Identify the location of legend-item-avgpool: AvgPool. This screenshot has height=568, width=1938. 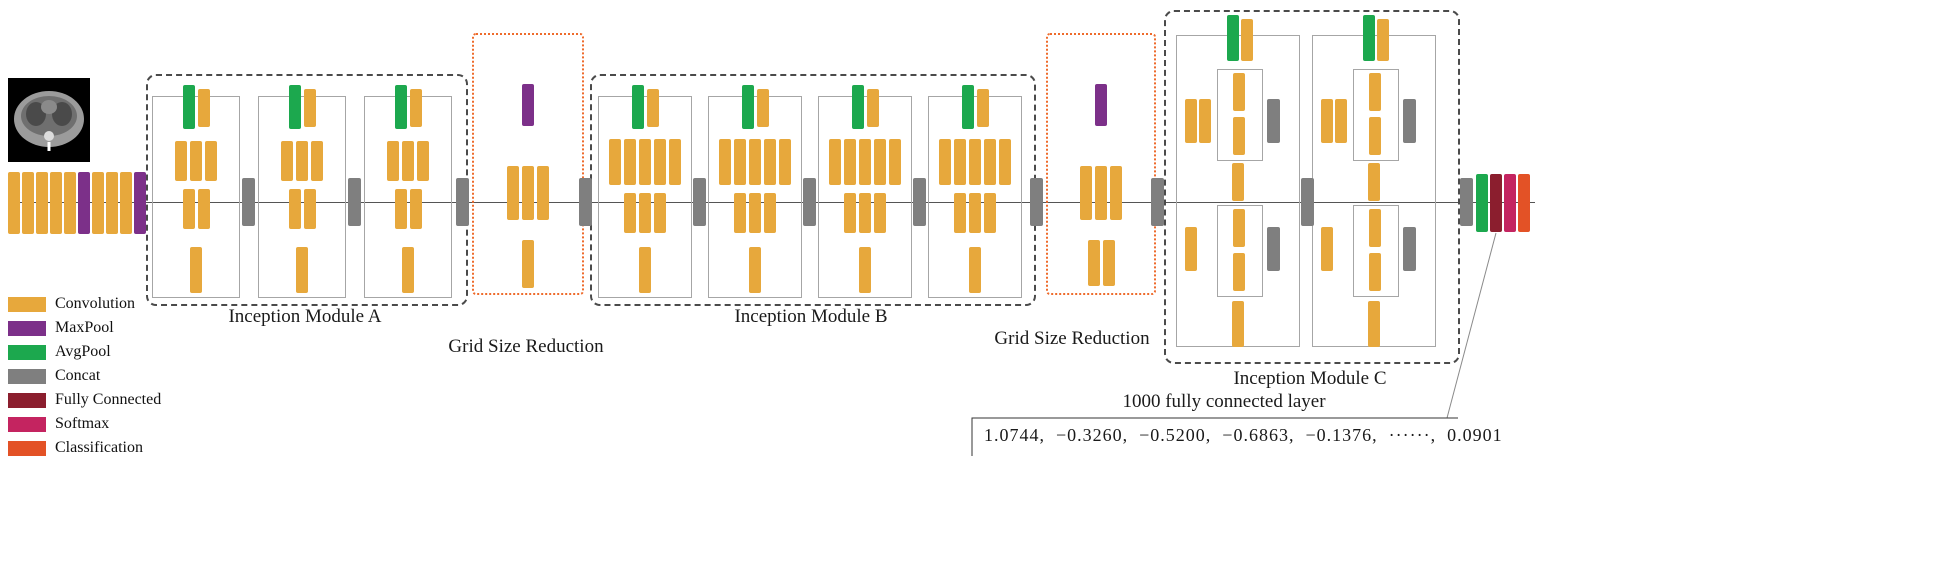
(84, 352).